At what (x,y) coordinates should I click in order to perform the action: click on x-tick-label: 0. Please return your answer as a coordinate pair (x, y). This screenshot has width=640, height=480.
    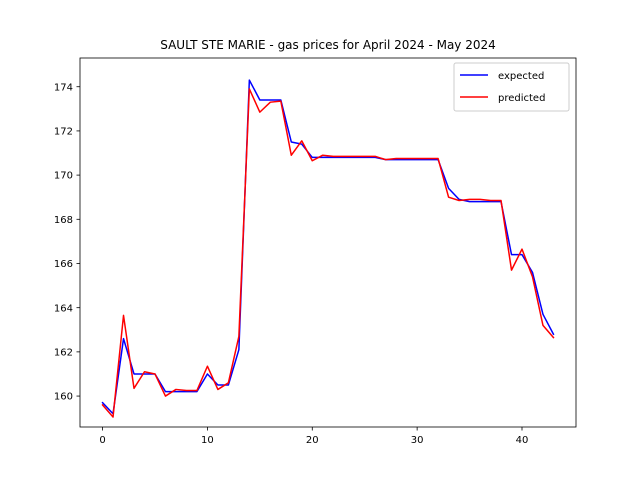
    Looking at the image, I should click on (102, 440).